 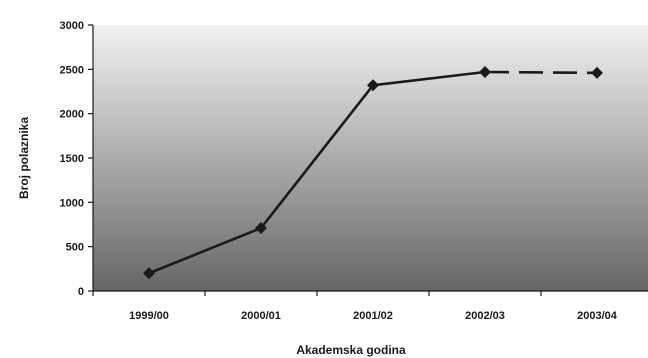 I want to click on x-tick-label: 2000/01, so click(x=261, y=316).